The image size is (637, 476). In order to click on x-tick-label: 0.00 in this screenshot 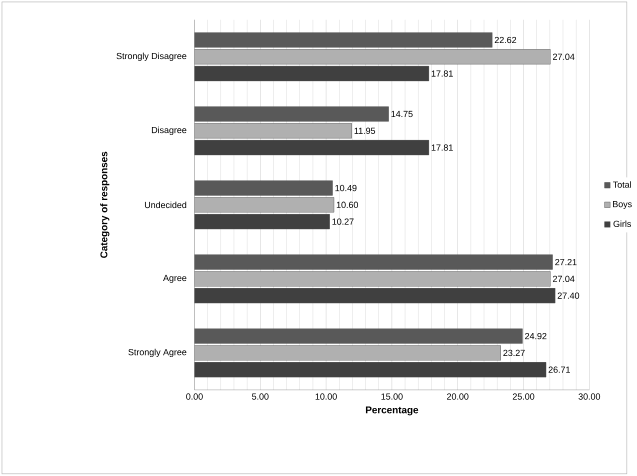, I will do `click(194, 396)`.